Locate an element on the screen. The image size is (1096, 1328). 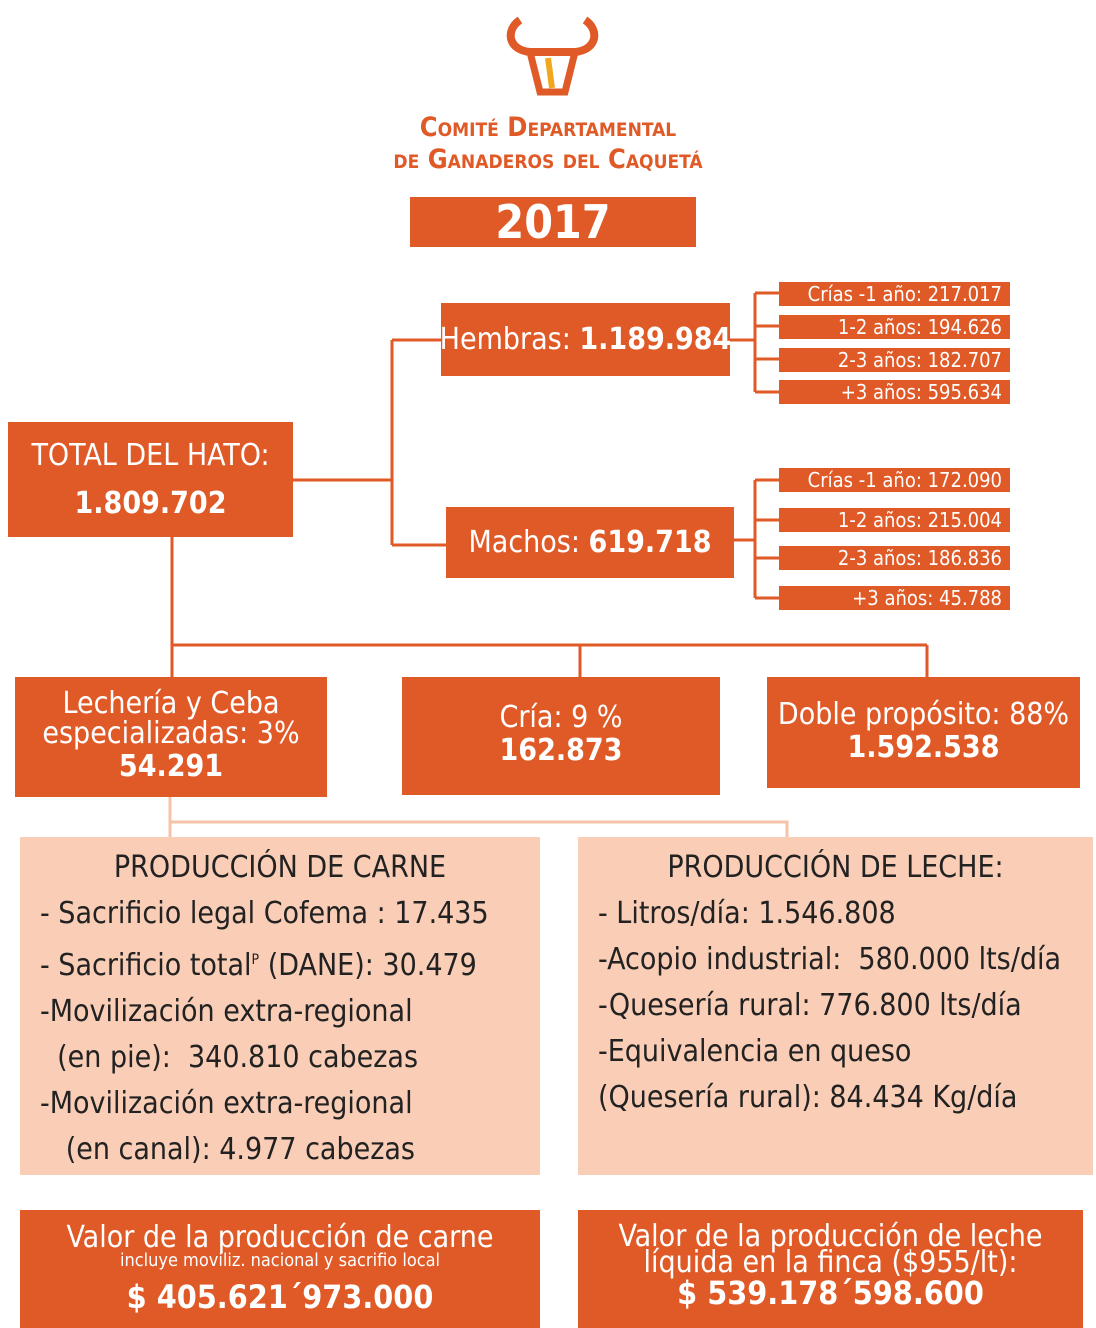
age-group: Crías -1 año: 172.090 is located at coordinates (894, 480).